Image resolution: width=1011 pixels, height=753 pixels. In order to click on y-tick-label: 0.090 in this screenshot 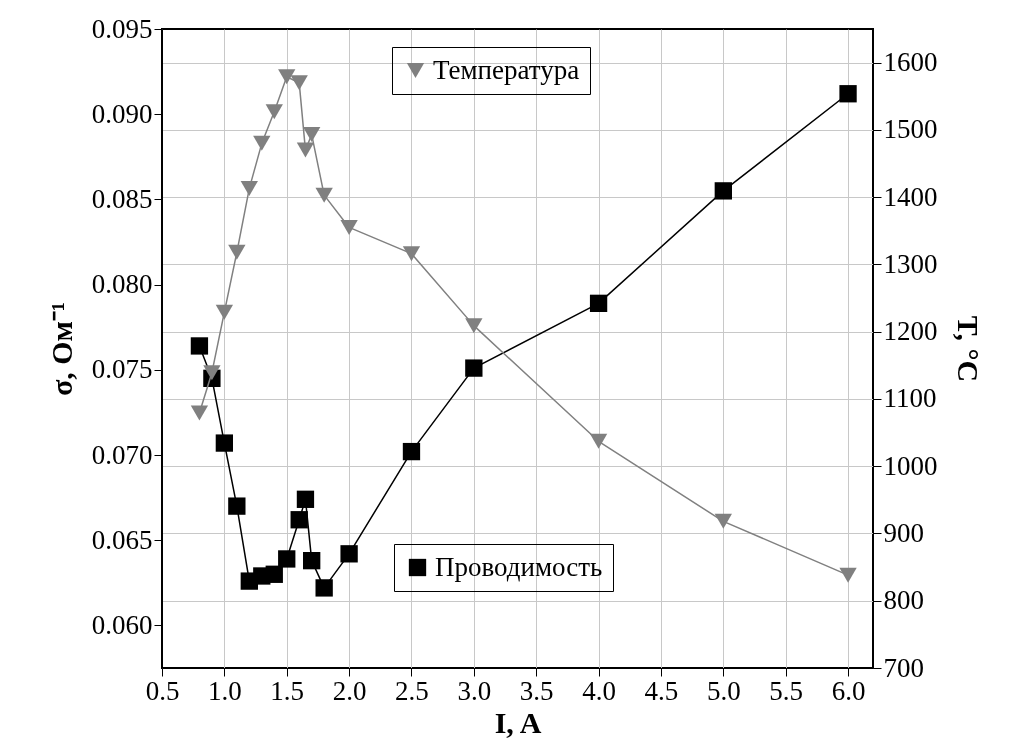, I will do `click(122, 113)`.